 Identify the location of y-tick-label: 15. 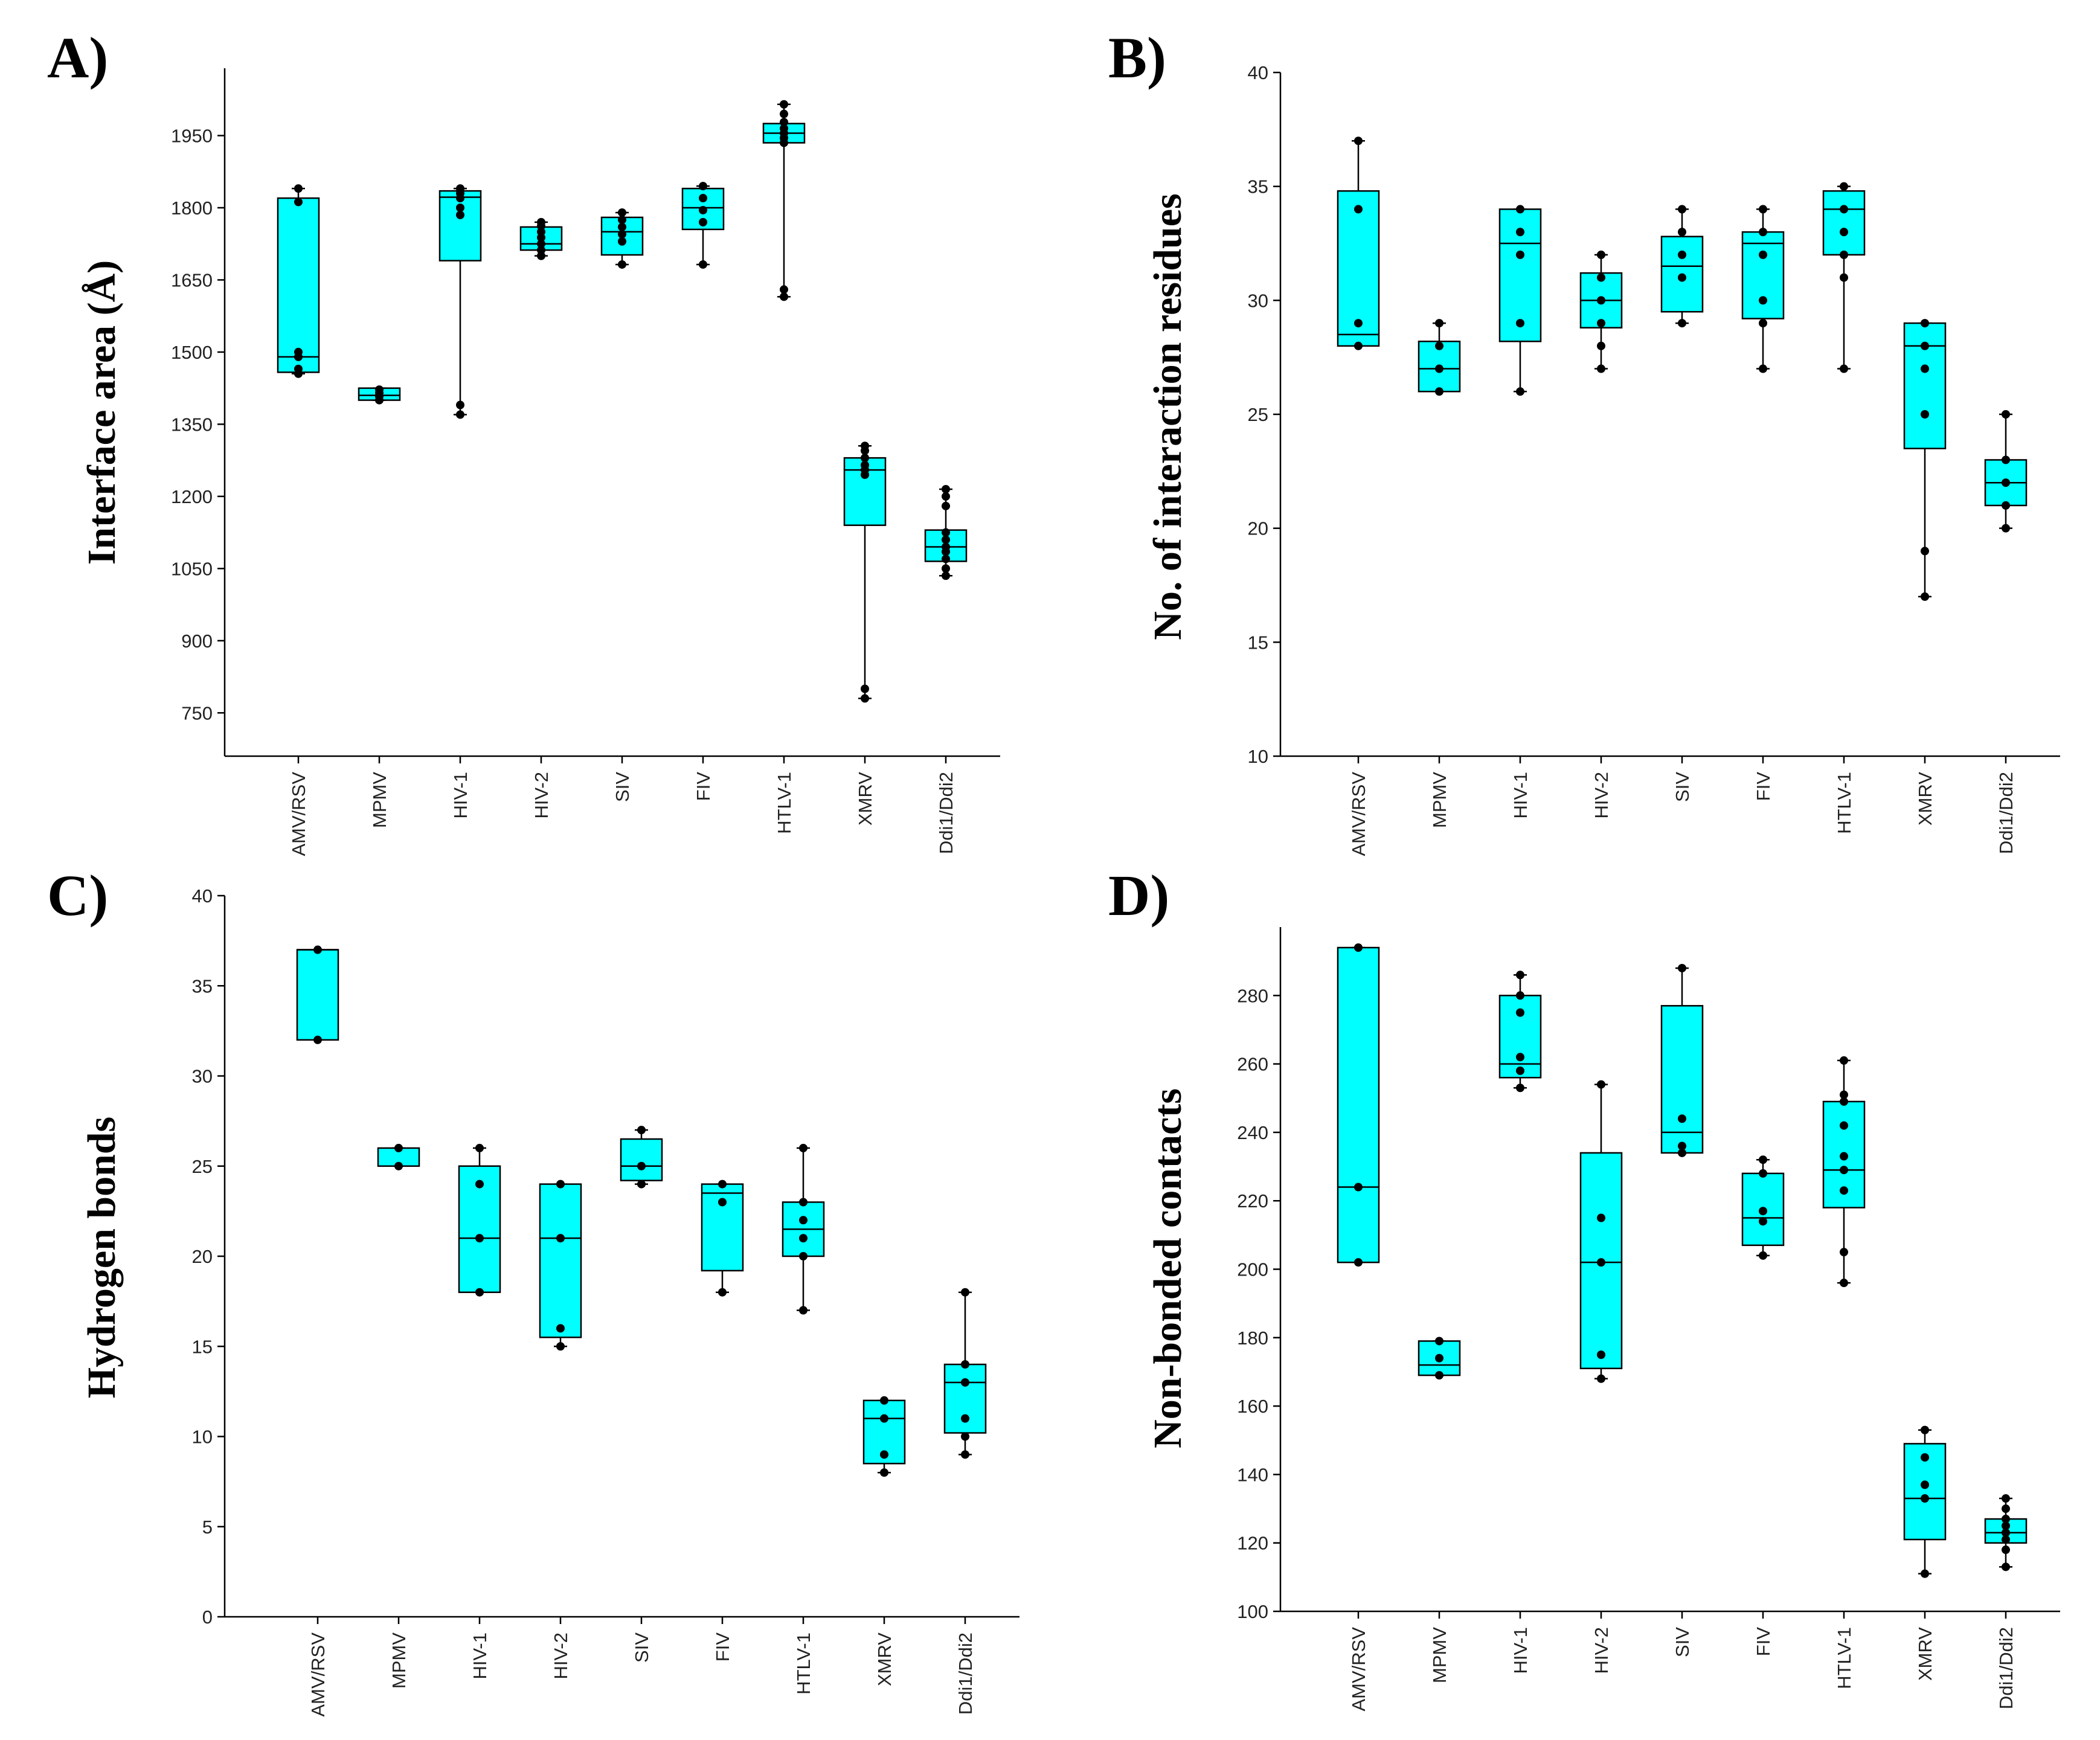
(202, 1346).